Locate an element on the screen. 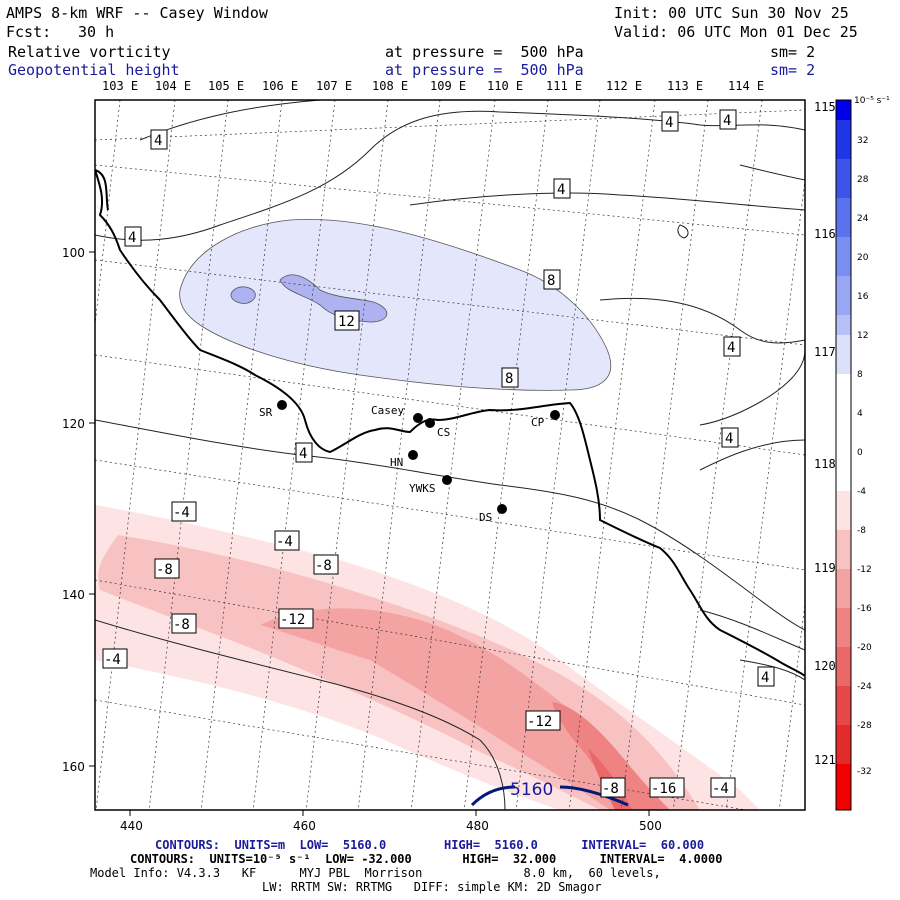  lon-label: 109 E is located at coordinates (448, 86).